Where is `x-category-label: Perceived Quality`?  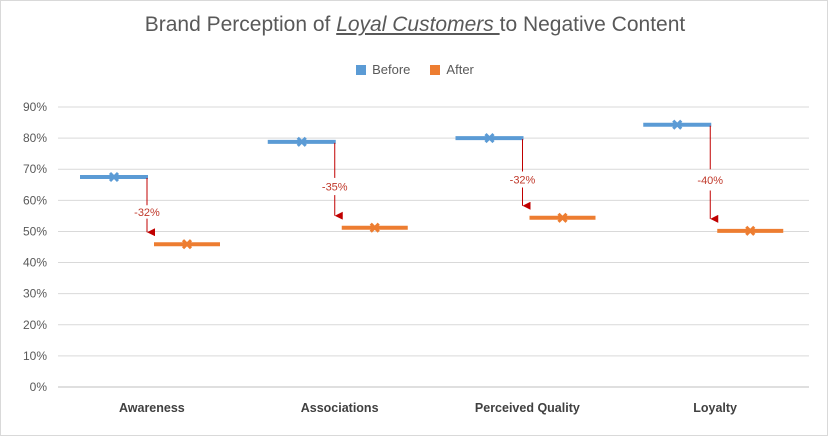
x-category-label: Perceived Quality is located at coordinates (527, 408).